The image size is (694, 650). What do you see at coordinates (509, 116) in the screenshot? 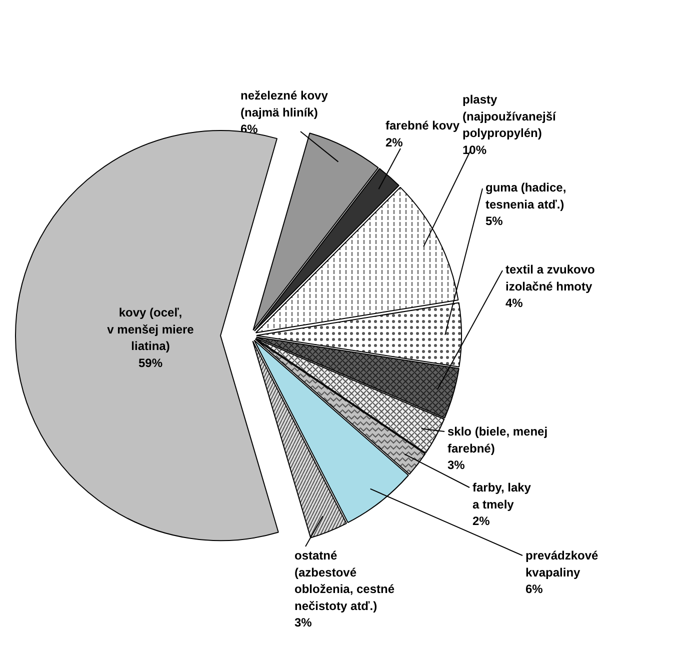
I see `slice-label: plasty (najpoužívanejší polypropylén)` at bounding box center [509, 116].